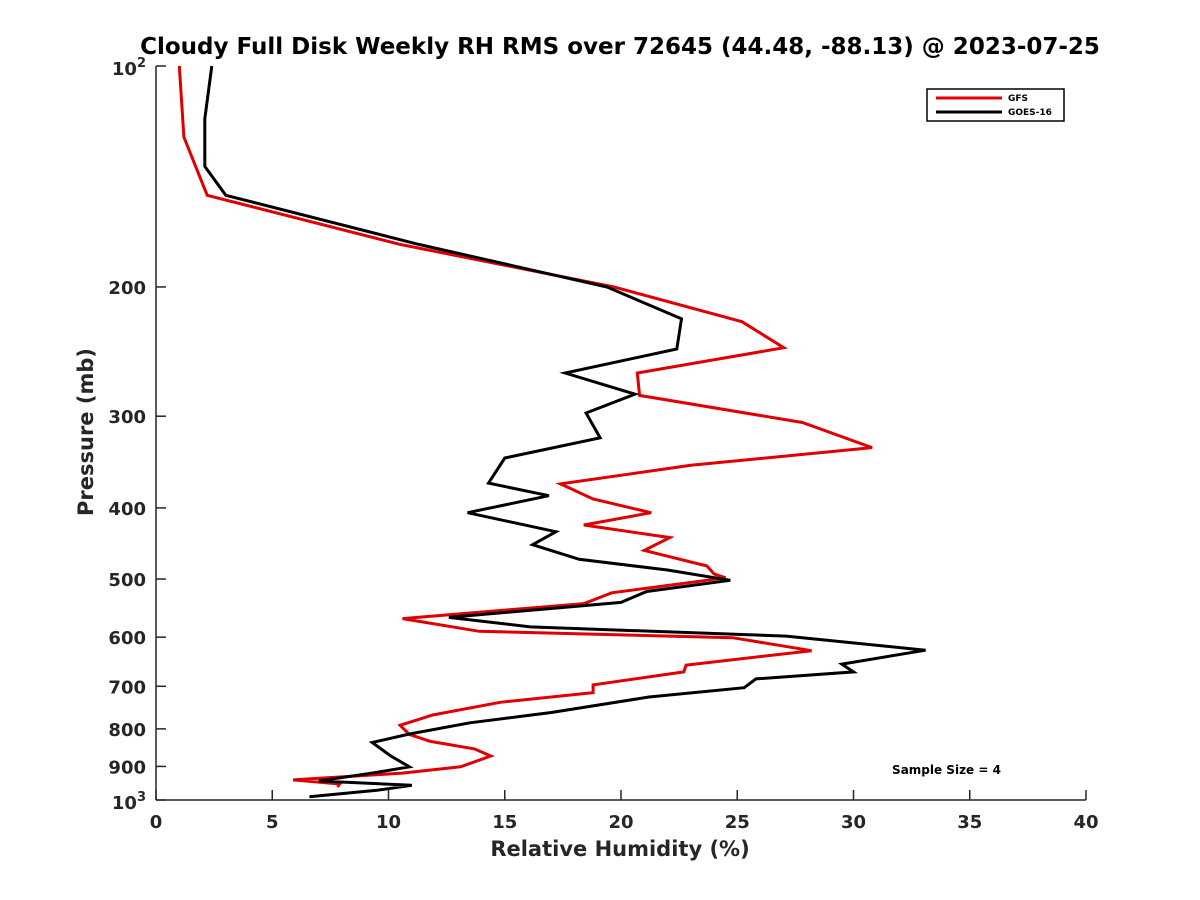 This screenshot has height=900, width=1200. I want to click on x-tick-label: 35, so click(969, 822).